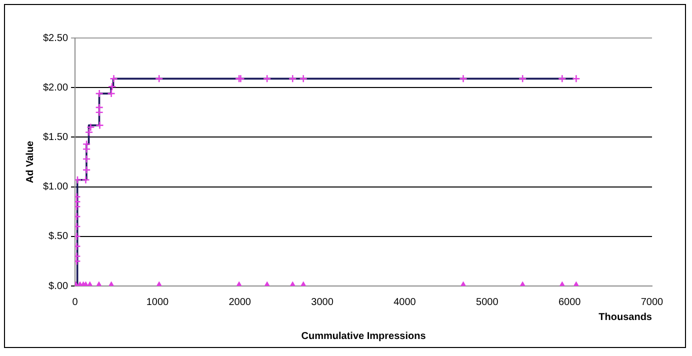 The width and height of the screenshot is (692, 356). What do you see at coordinates (652, 302) in the screenshot?
I see `x-tick-label: 7000` at bounding box center [652, 302].